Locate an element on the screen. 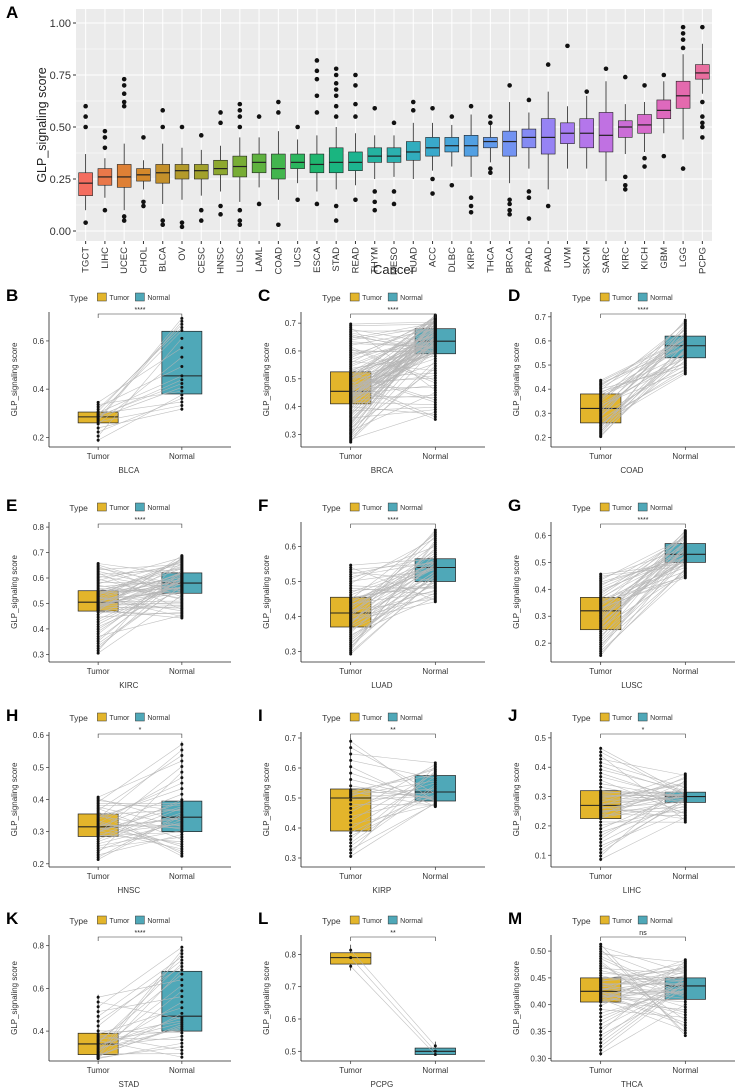 This screenshot has height=1091, width=749. x-tick-label: HNSC is located at coordinates (221, 260).